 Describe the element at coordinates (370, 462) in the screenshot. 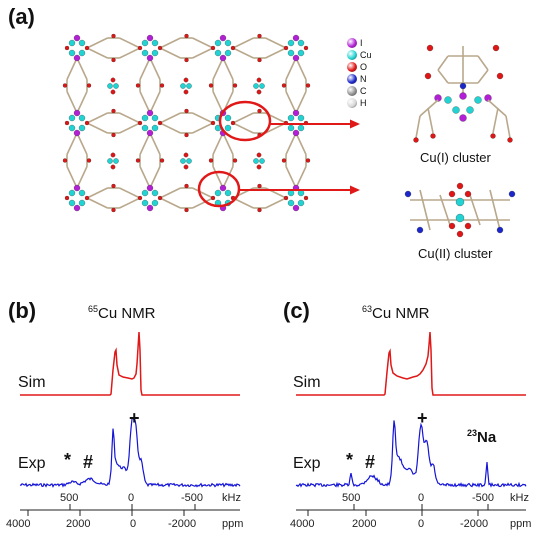

I see `panel-c-hash-mark: #` at that location.